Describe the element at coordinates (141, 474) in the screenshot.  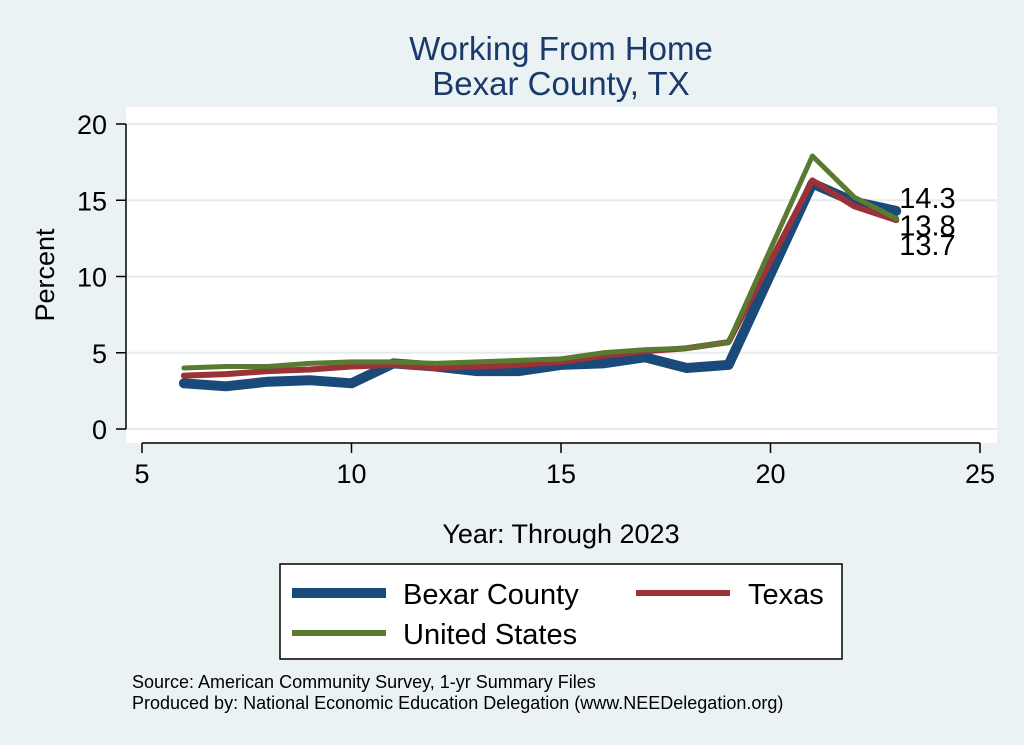
I see `x-tick-label-5: 5` at that location.